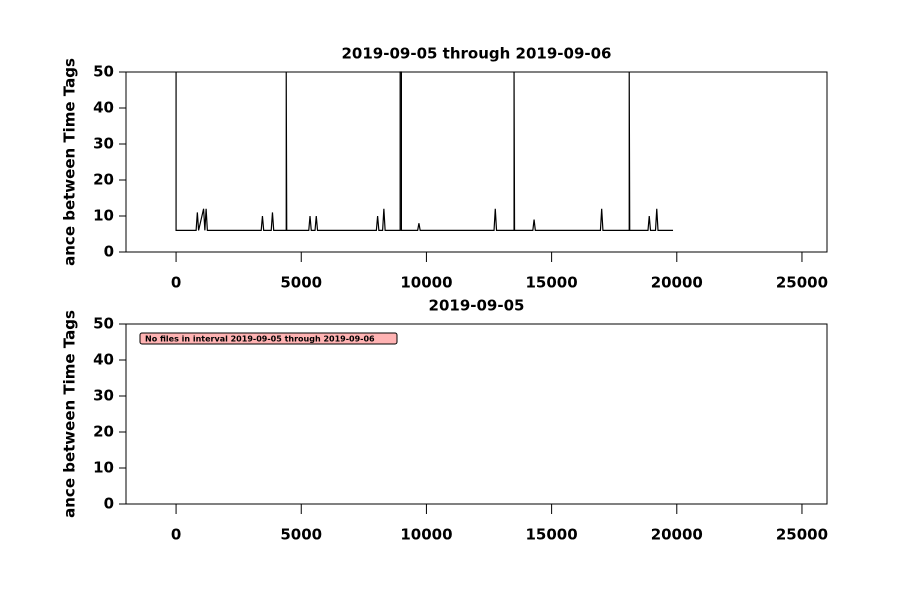 The image size is (917, 594). I want to click on annotation-box, so click(268, 338).